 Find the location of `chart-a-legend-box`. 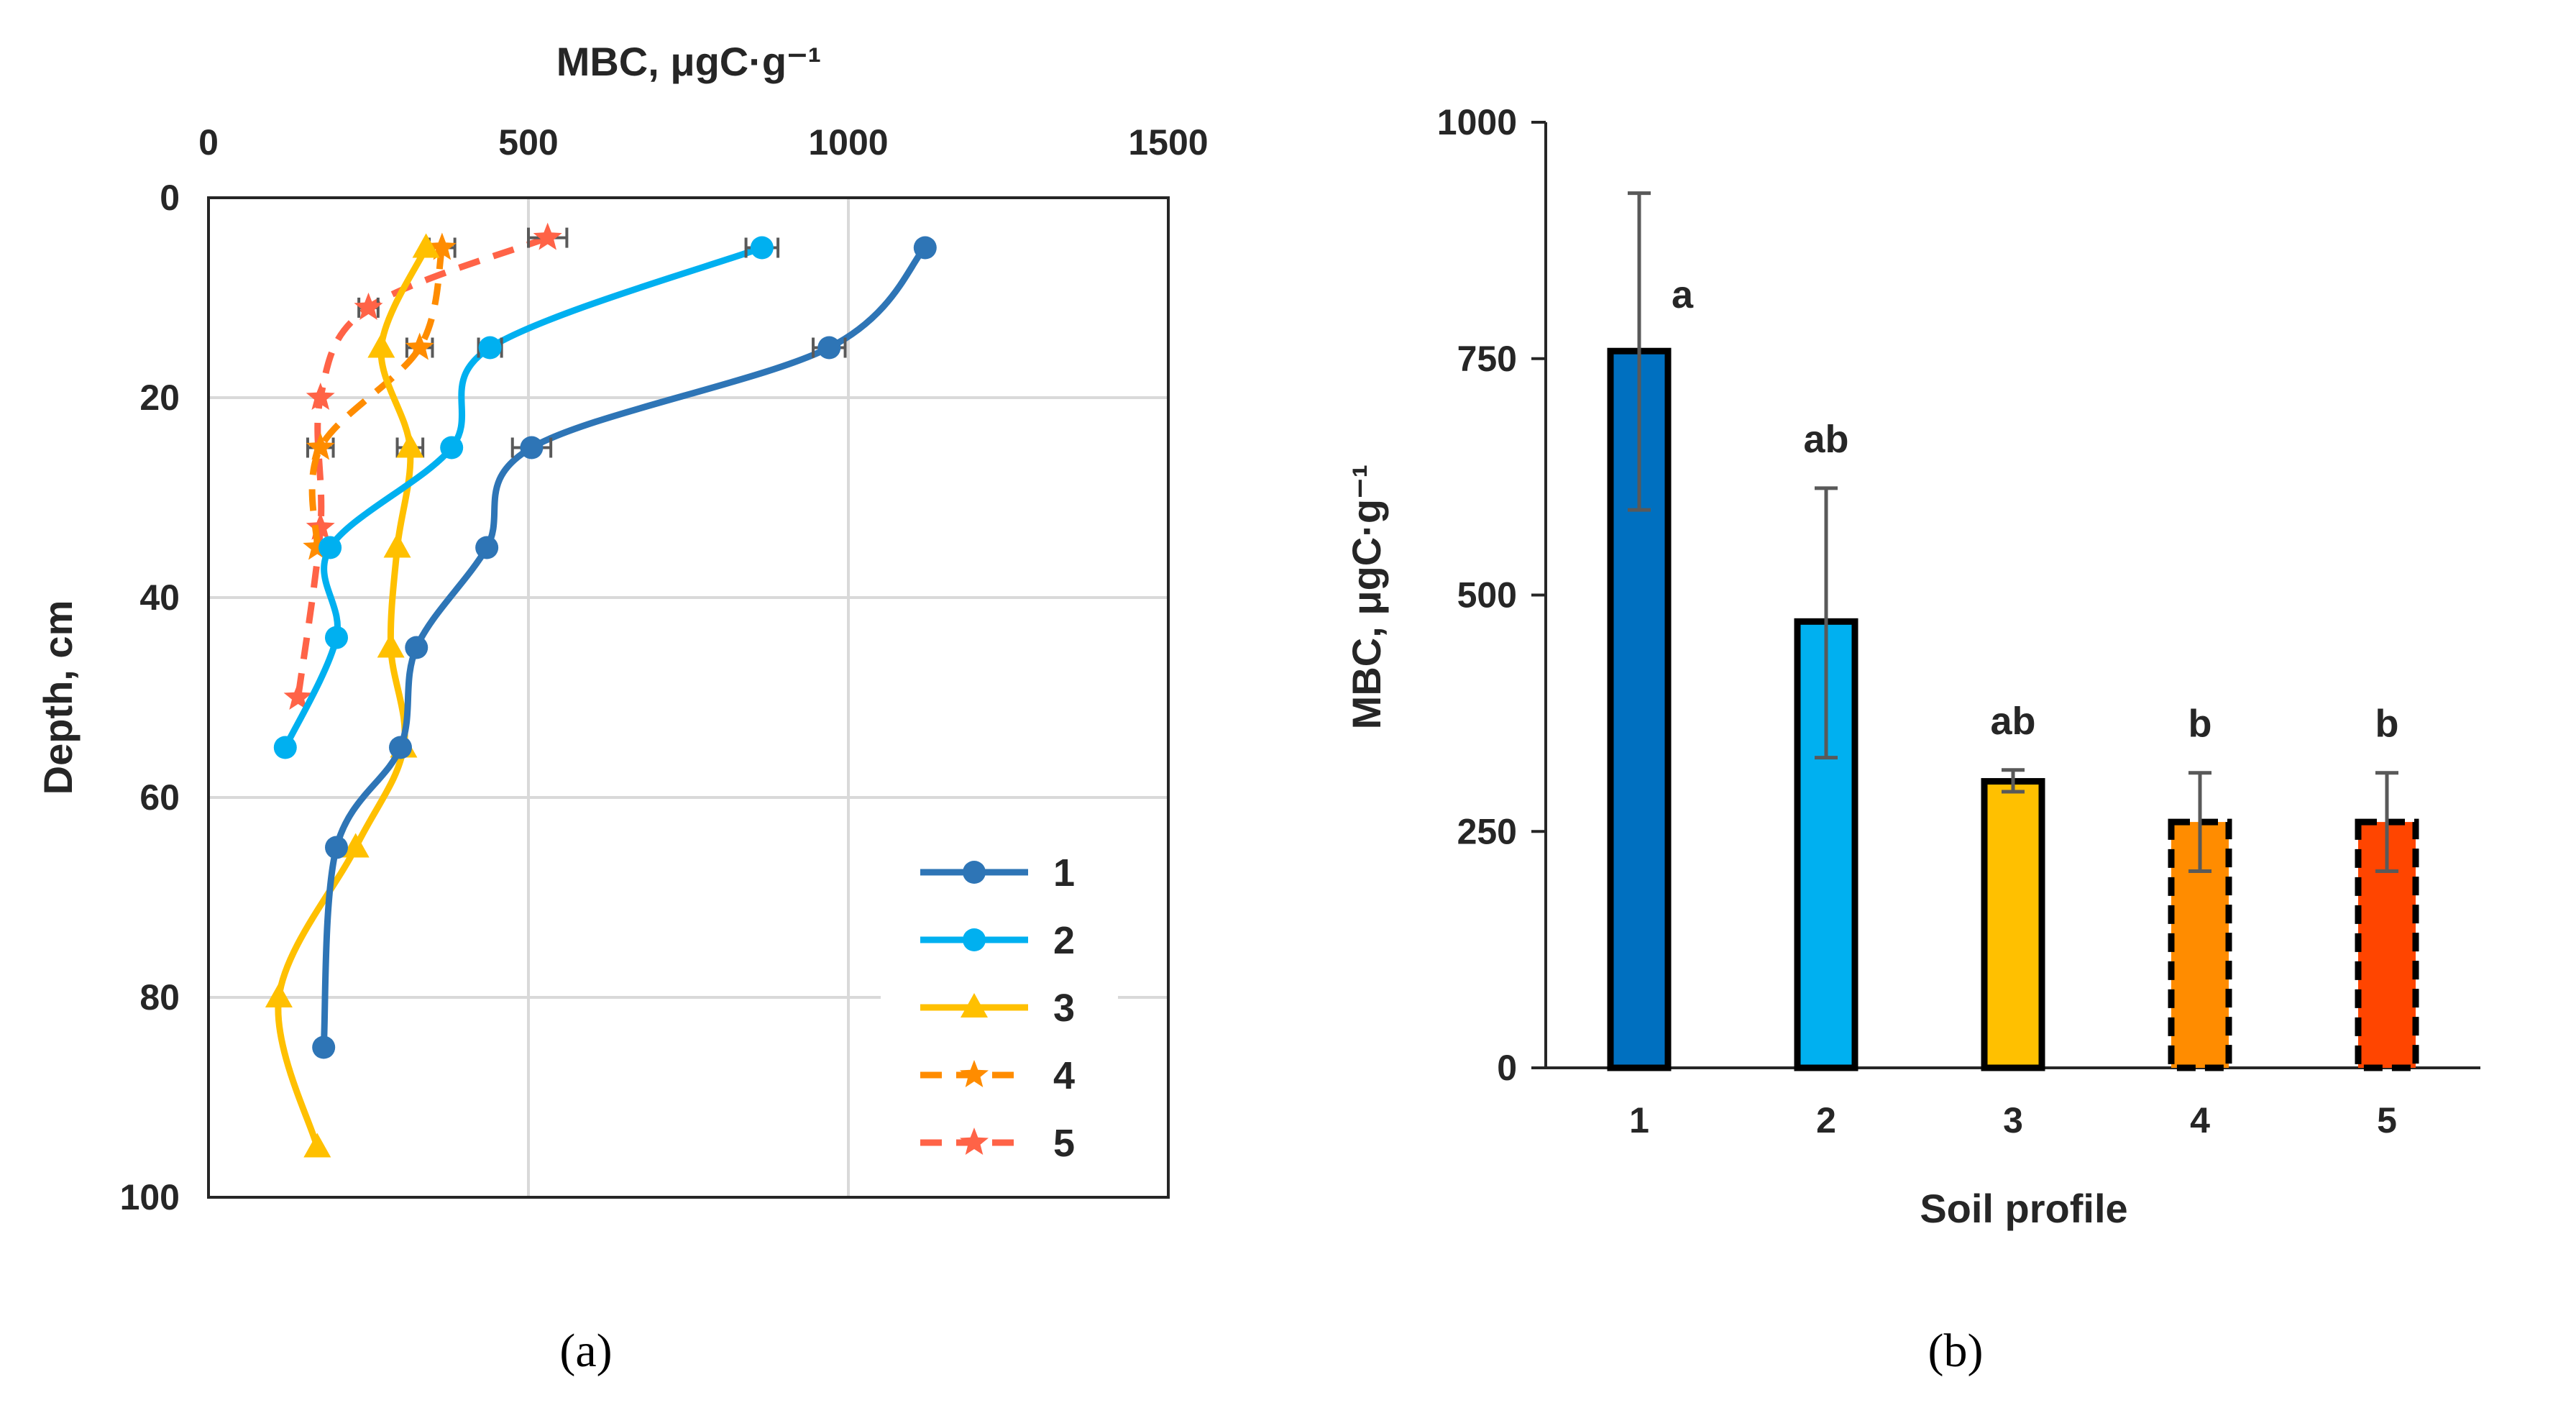

chart-a-legend-box is located at coordinates (999, 996).